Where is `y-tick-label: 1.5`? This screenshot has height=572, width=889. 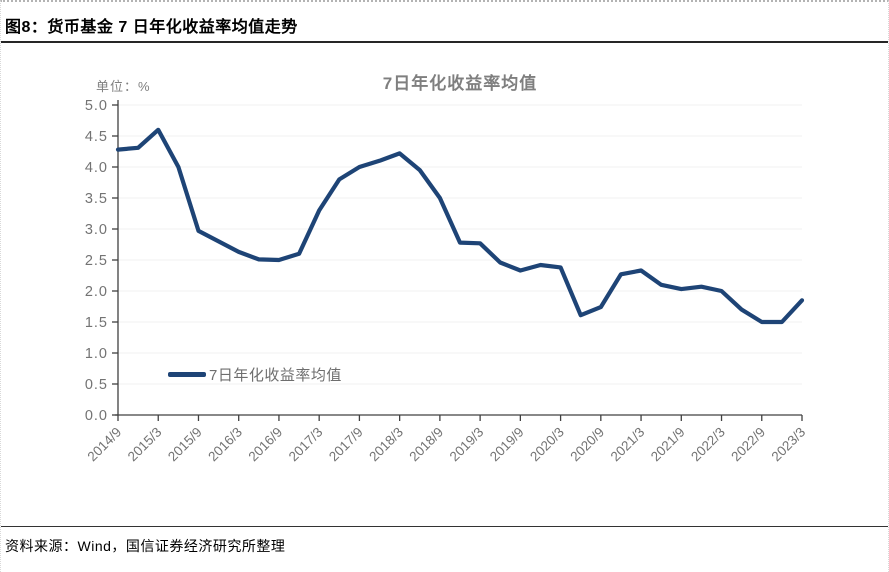 y-tick-label: 1.5 is located at coordinates (96, 323).